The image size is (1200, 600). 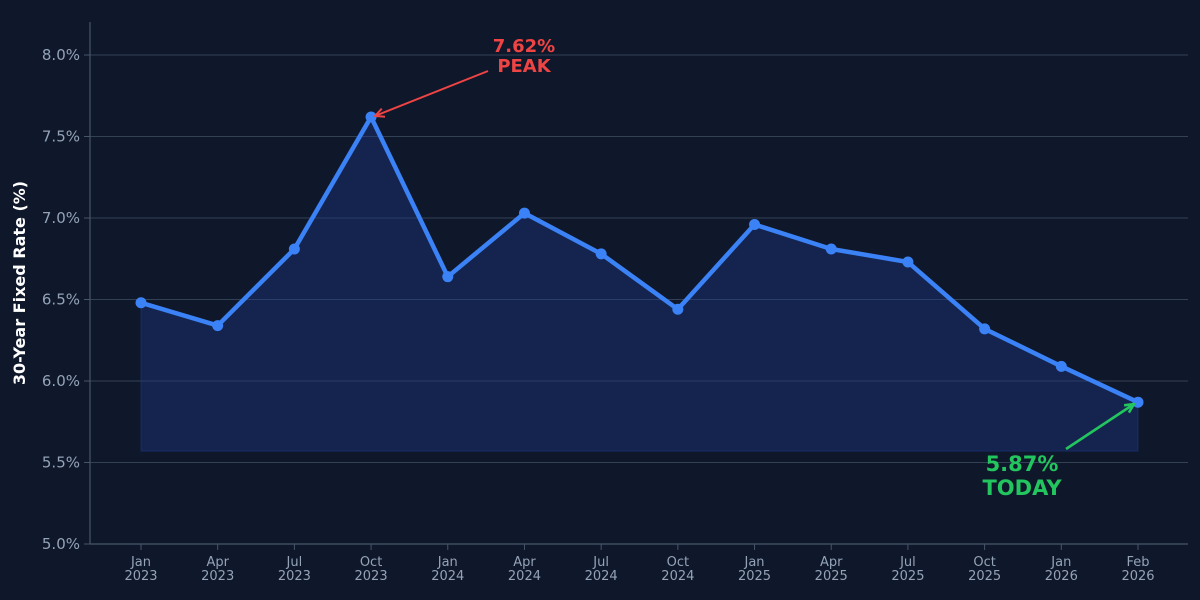 What do you see at coordinates (907, 569) in the screenshot?
I see `x-tick-label: Jul 2025` at bounding box center [907, 569].